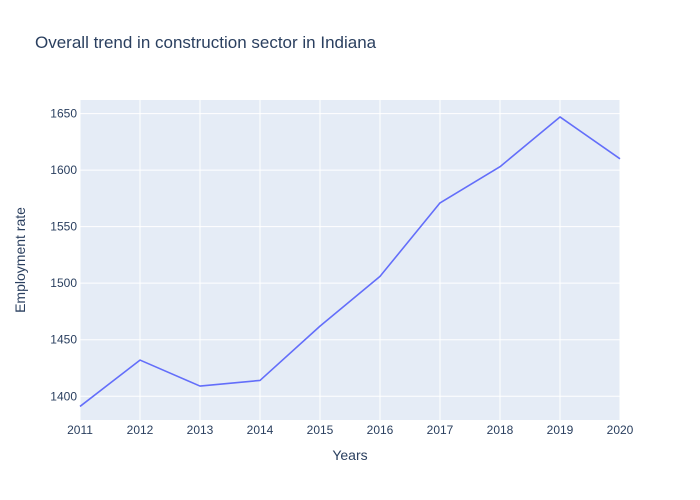  Describe the element at coordinates (349, 455) in the screenshot. I see `x-axis-title: Years` at that location.